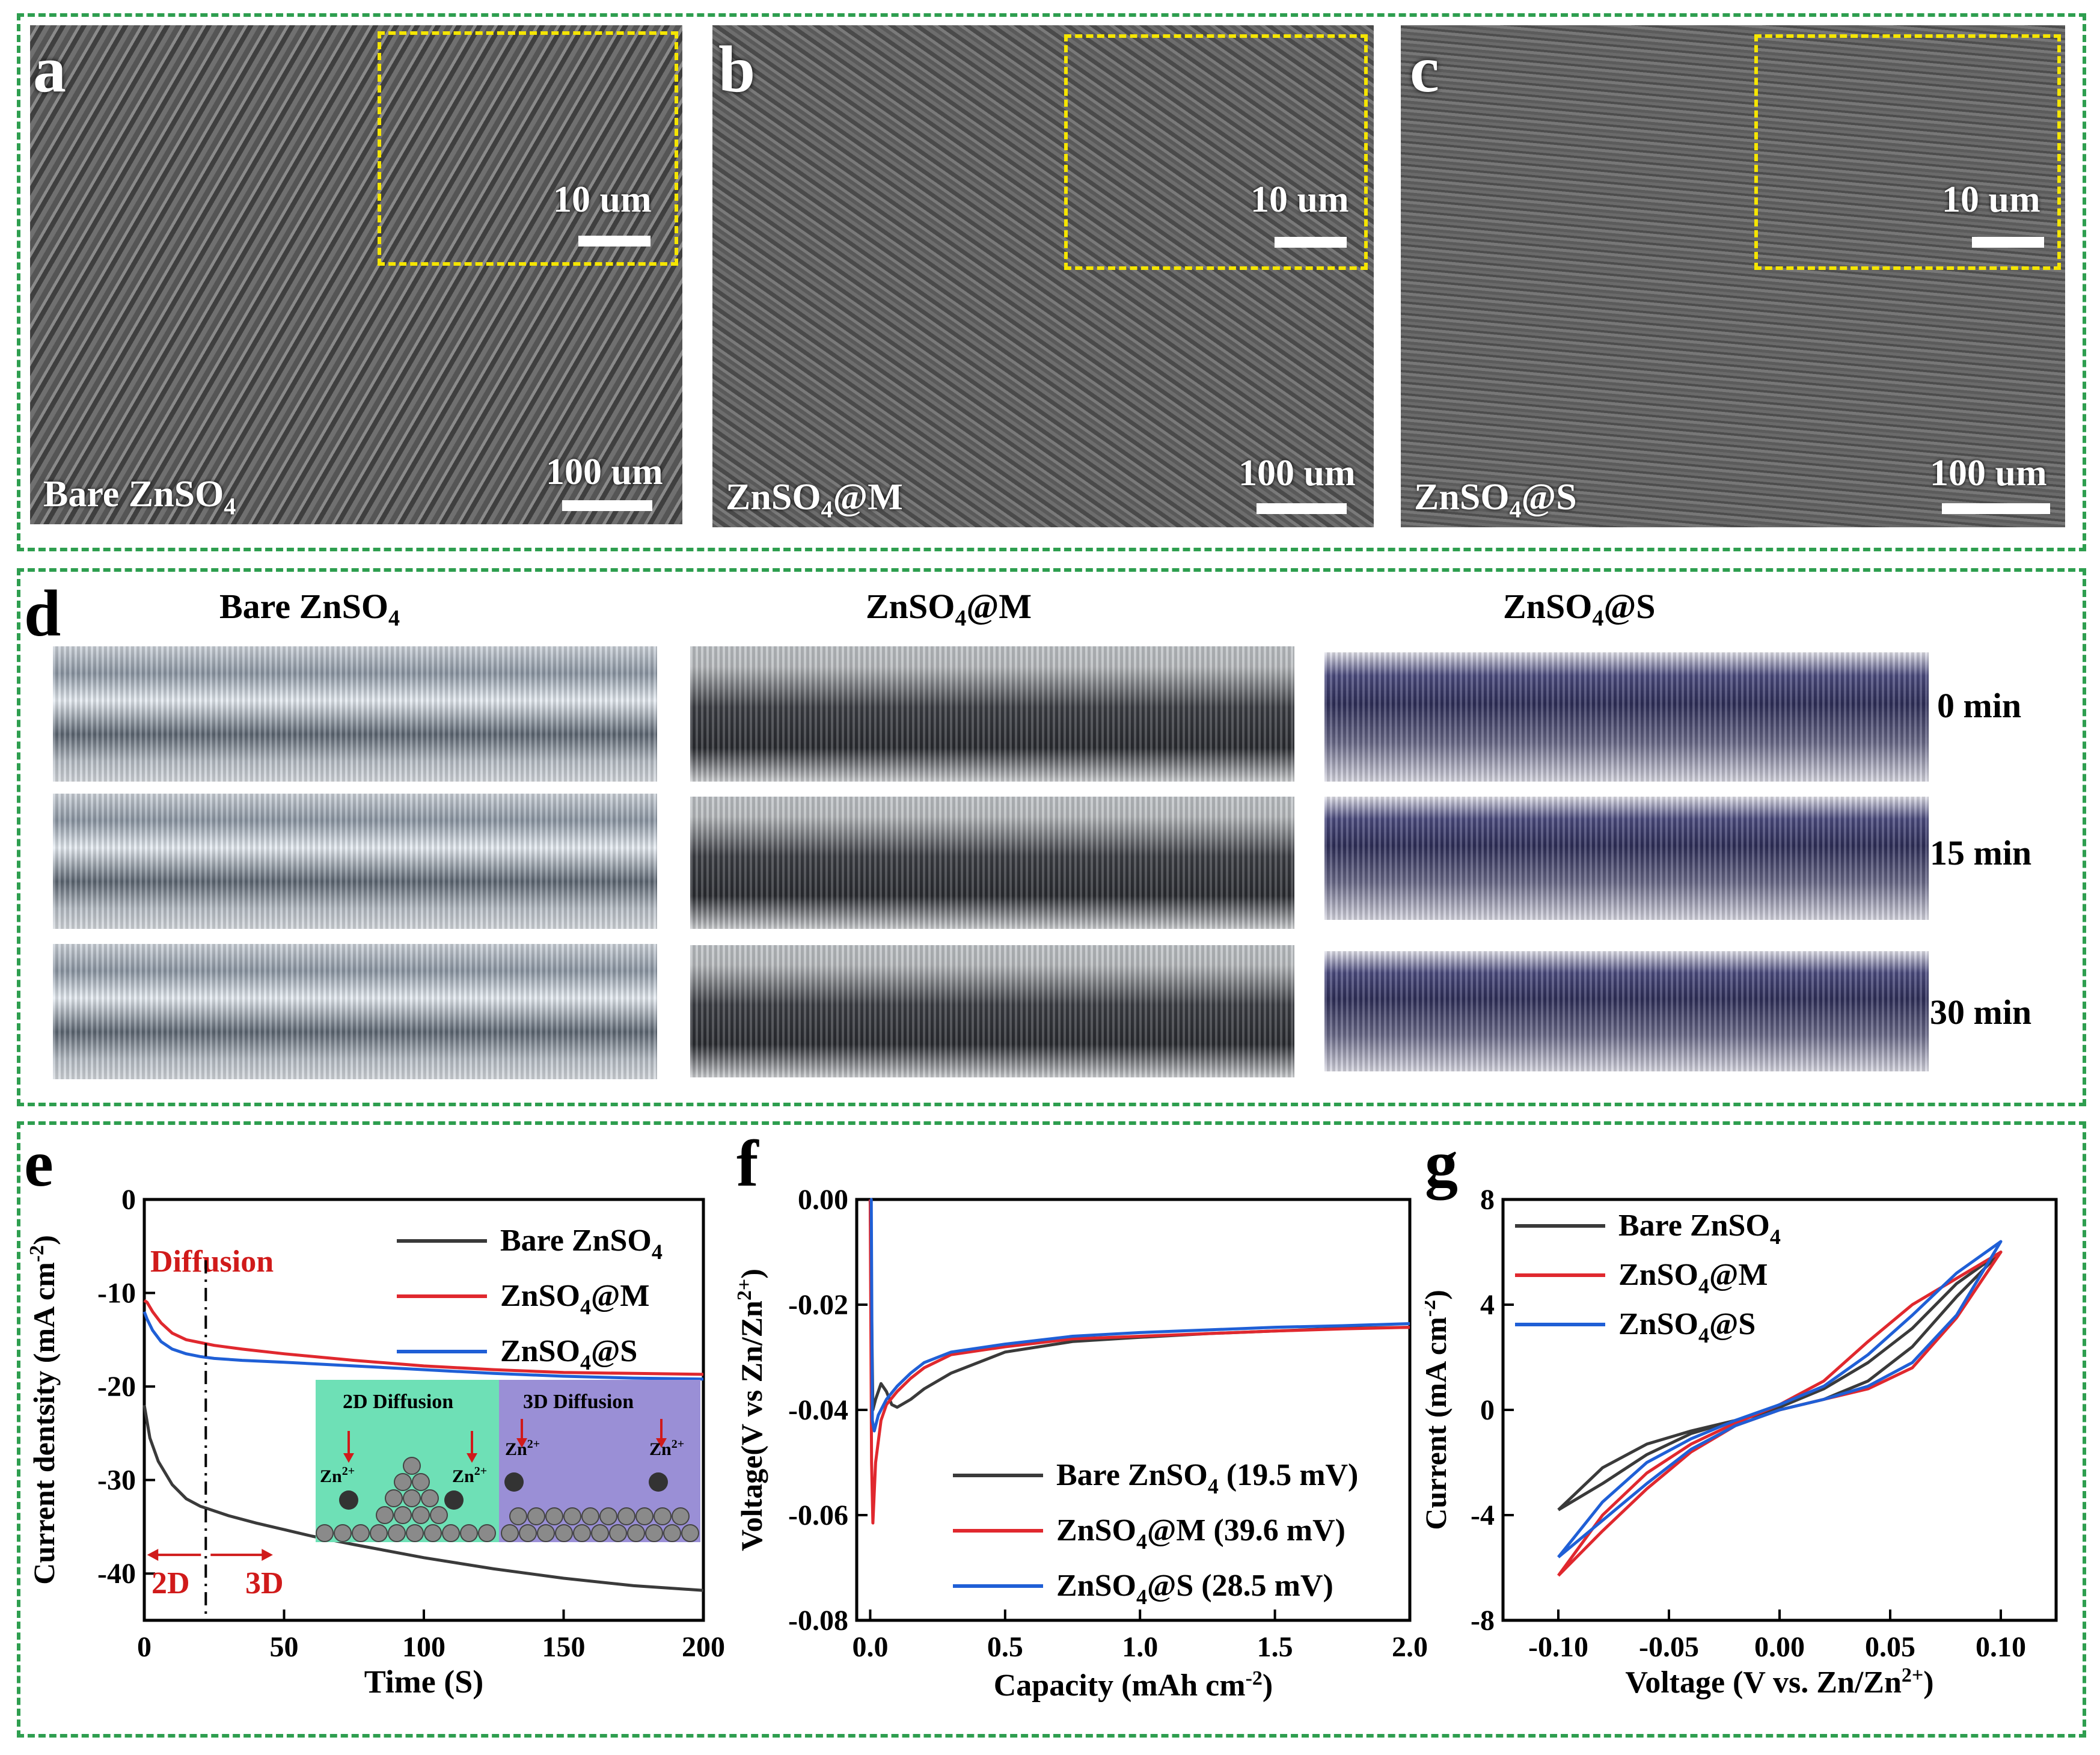  What do you see at coordinates (1779, 1682) in the screenshot?
I see `x-axis-title: Voltage (V vs. Zn/Zn2+)` at bounding box center [1779, 1682].